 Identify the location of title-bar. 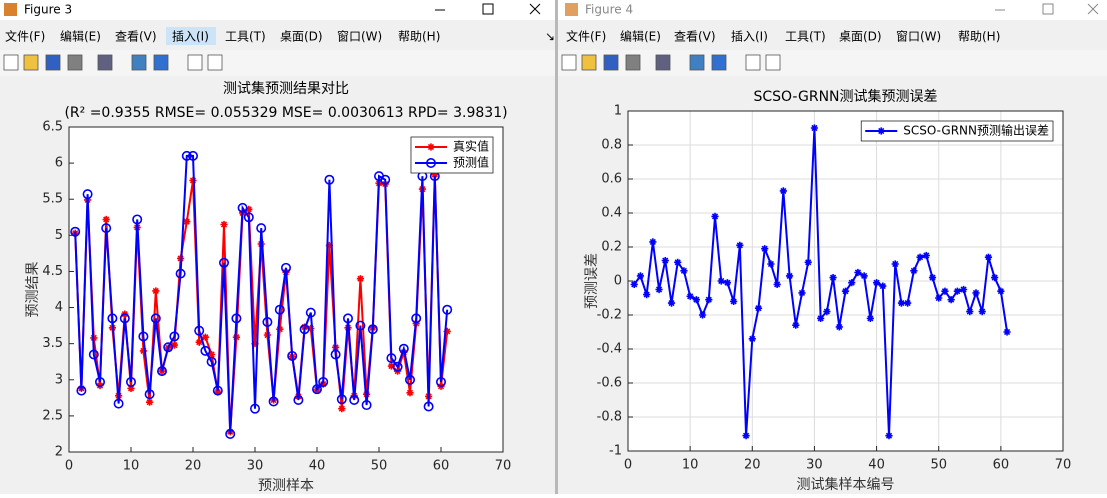
(277, 10).